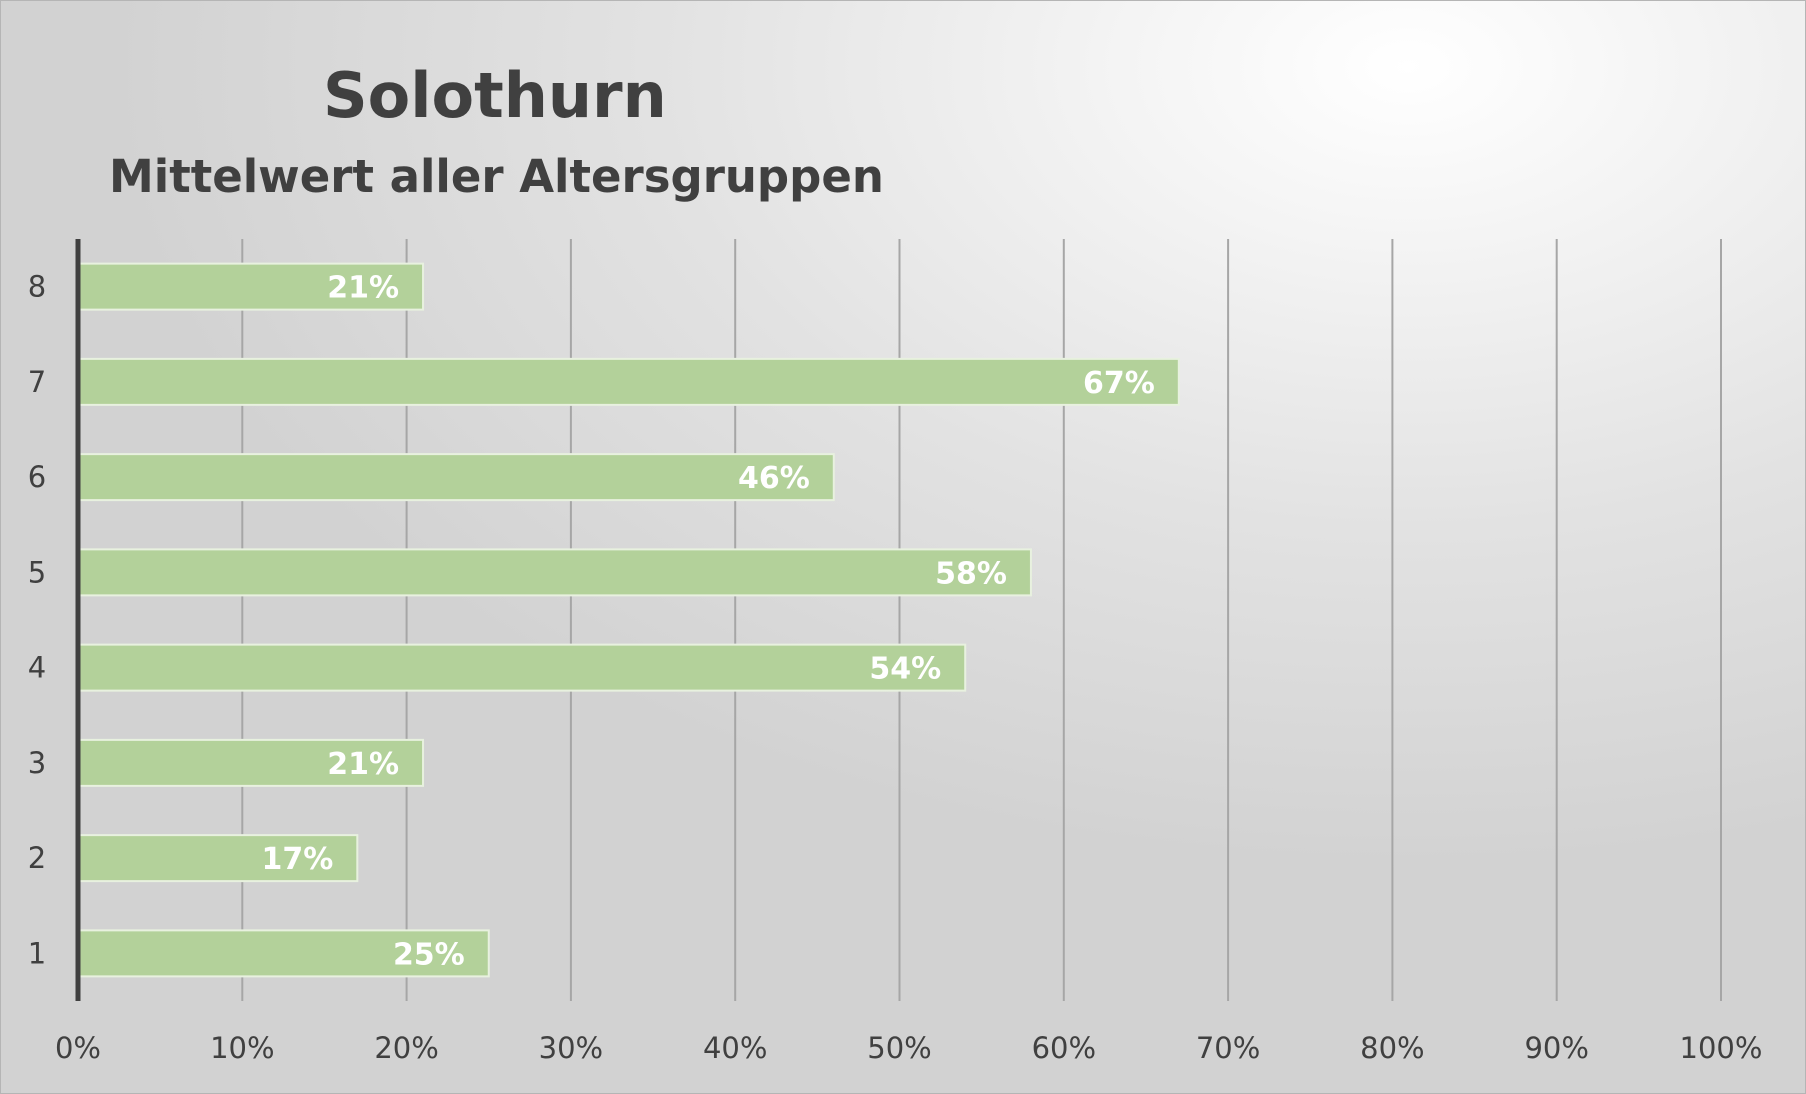 This screenshot has width=1806, height=1094. Describe the element at coordinates (571, 1048) in the screenshot. I see `x-tick-label: 30%` at that location.